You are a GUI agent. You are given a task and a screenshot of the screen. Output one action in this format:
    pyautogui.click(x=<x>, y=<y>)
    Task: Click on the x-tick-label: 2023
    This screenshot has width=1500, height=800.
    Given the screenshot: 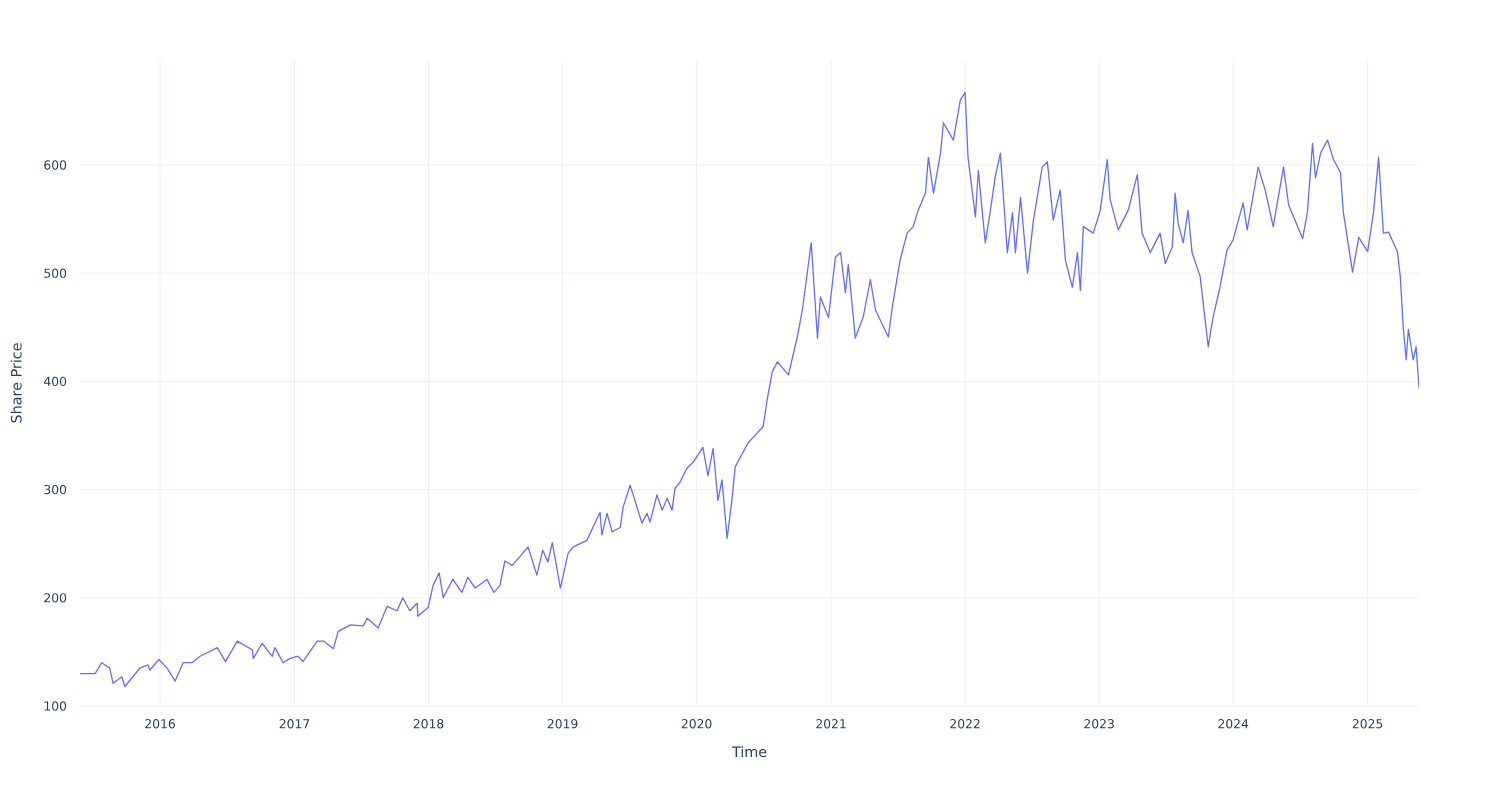 What is the action you would take?
    pyautogui.click(x=1099, y=724)
    